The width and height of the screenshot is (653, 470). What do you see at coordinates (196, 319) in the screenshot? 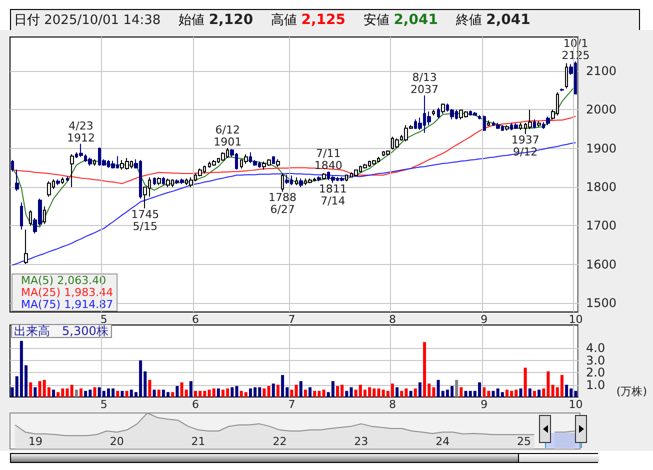
I see `x-tick-label: 6` at bounding box center [196, 319].